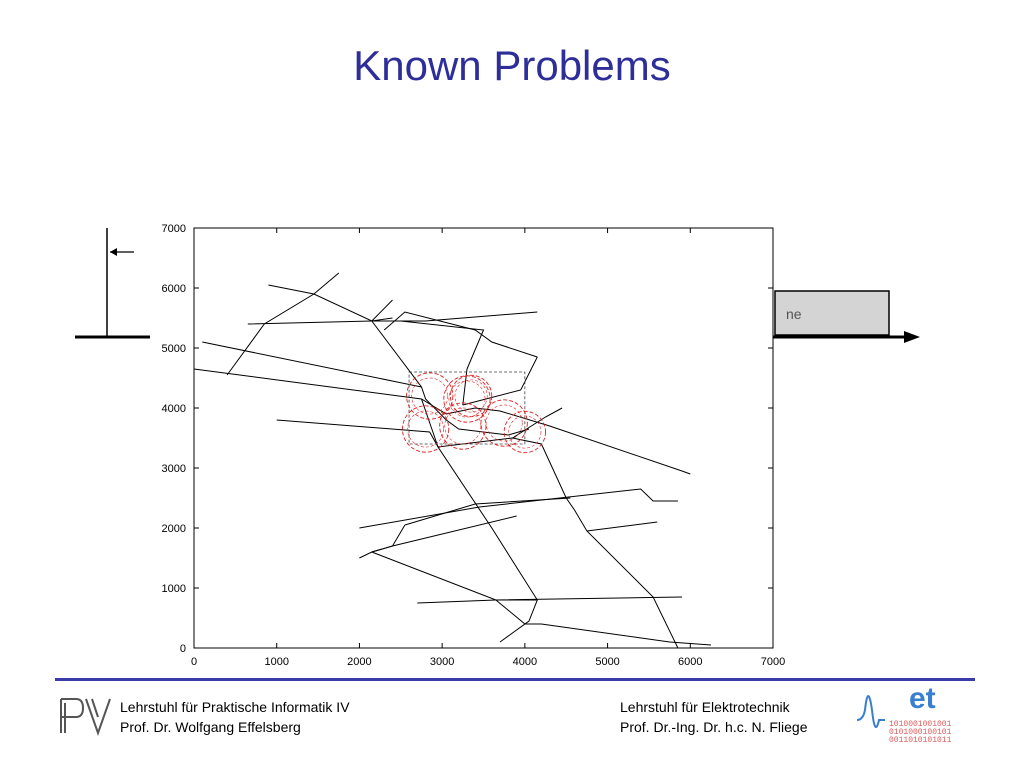 The image size is (1024, 768). Describe the element at coordinates (512, 65) in the screenshot. I see `slide-title: Known Problems` at that location.